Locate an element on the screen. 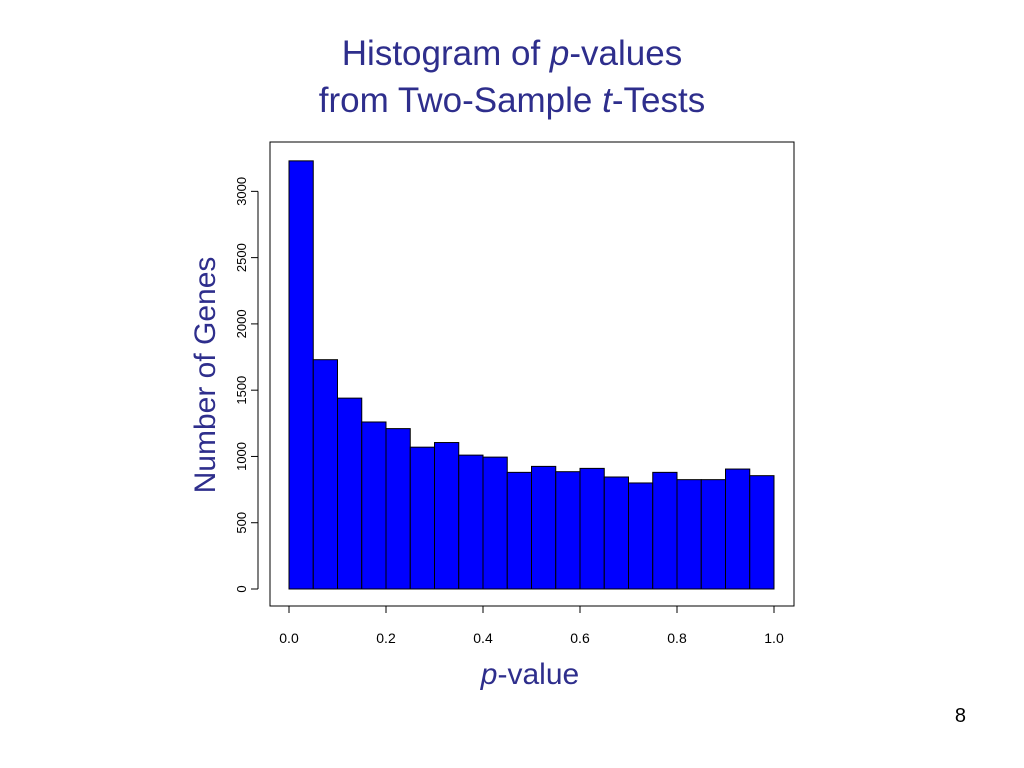 This screenshot has width=1024, height=768. x-tick-label: 0.4 is located at coordinates (483, 638).